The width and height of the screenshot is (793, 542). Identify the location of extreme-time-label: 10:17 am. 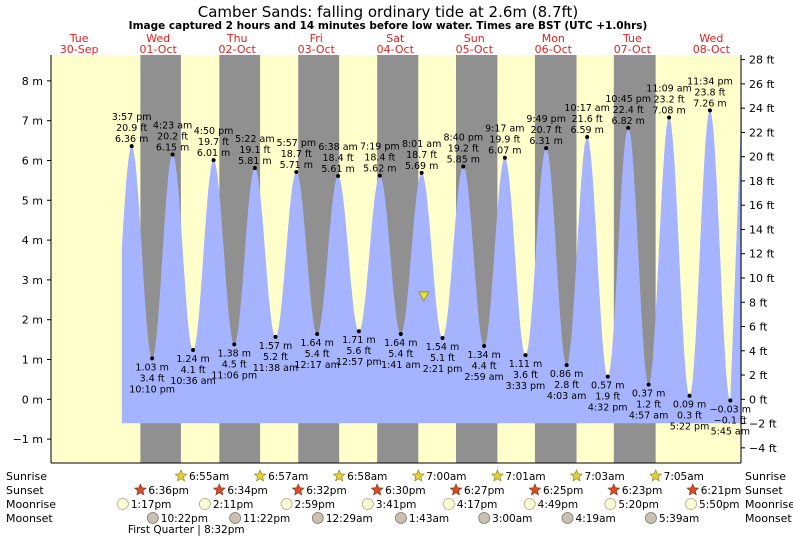
(586, 108).